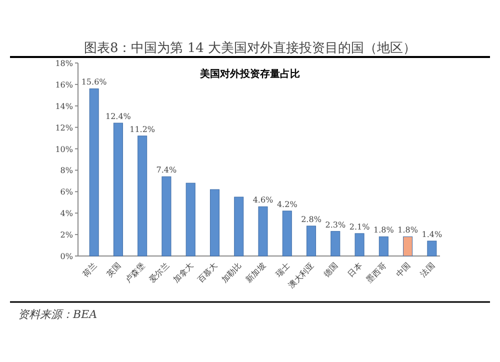  Describe the element at coordinates (355, 270) in the screenshot. I see `x-tick-label: 日本` at that location.